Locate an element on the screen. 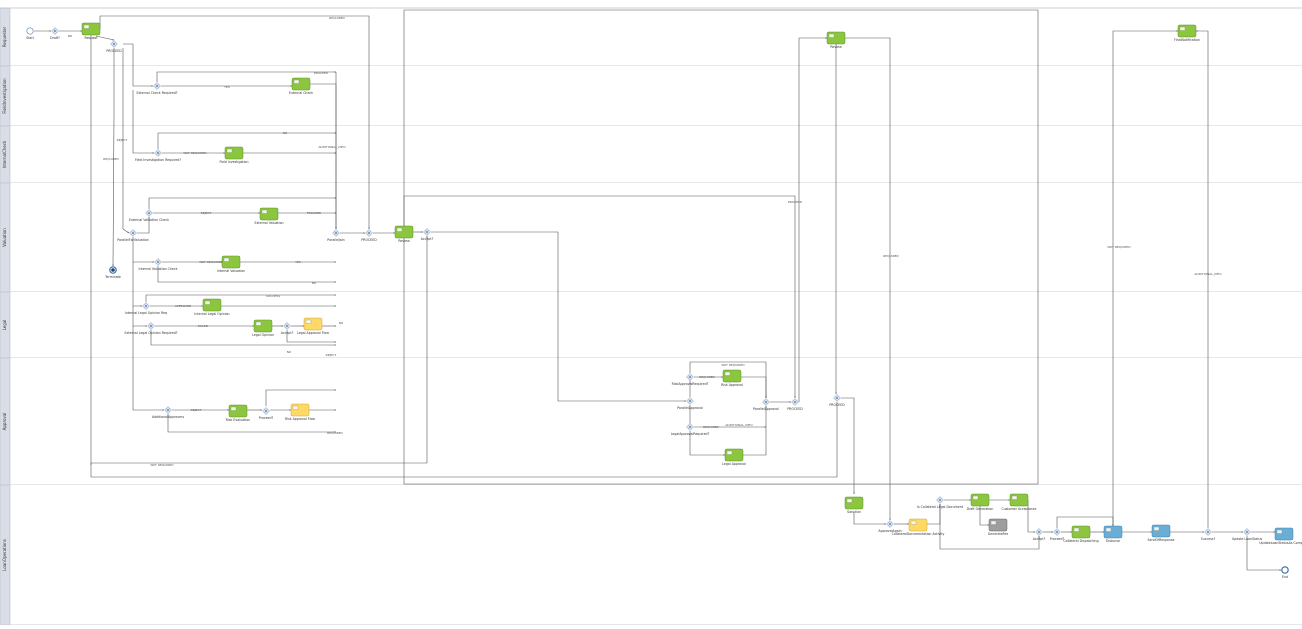  node-g-extlegal-req: External Legal Opinion Required? is located at coordinates (151, 329).